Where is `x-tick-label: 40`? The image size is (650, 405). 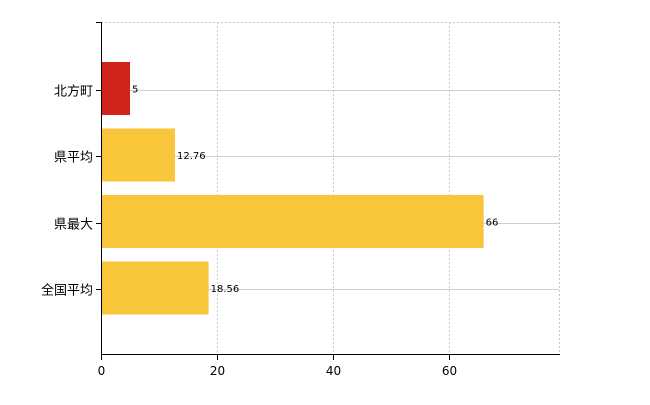 x-tick-label: 40 is located at coordinates (333, 371).